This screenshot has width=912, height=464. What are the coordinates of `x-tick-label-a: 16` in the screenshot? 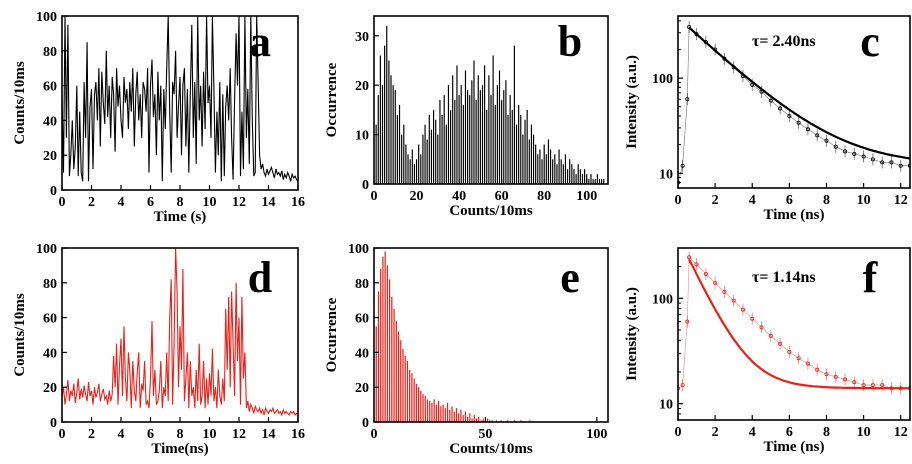 It's located at (298, 202).